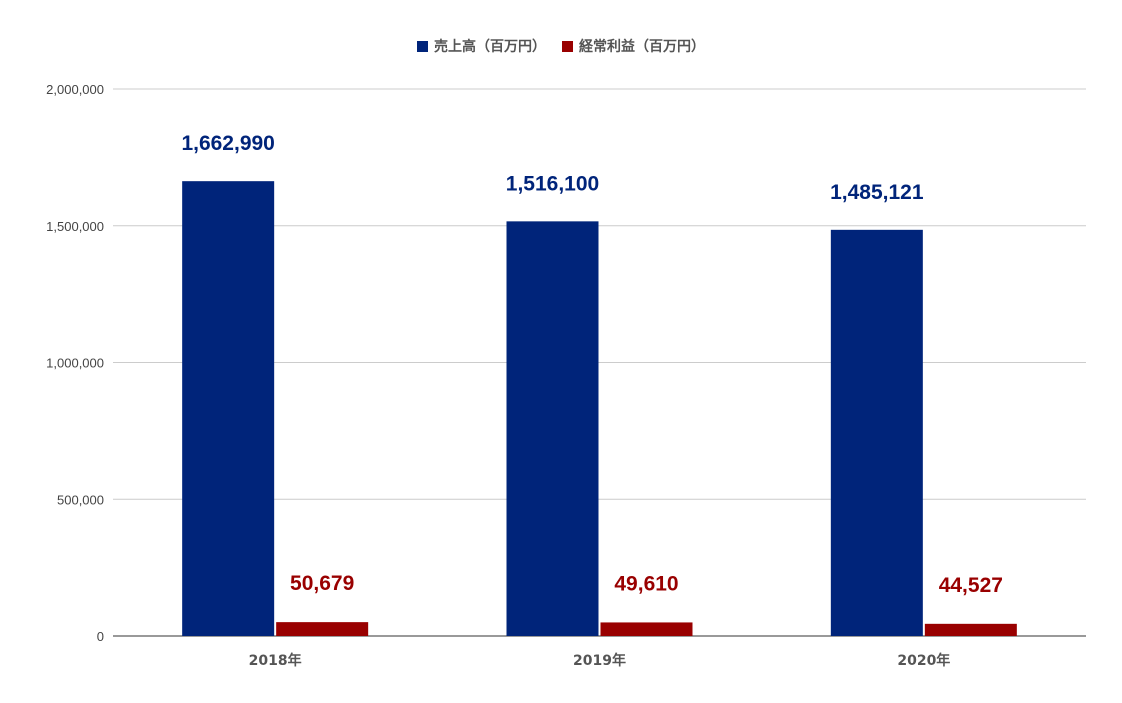  What do you see at coordinates (100, 636) in the screenshot?
I see `y-tick-label: 0` at bounding box center [100, 636].